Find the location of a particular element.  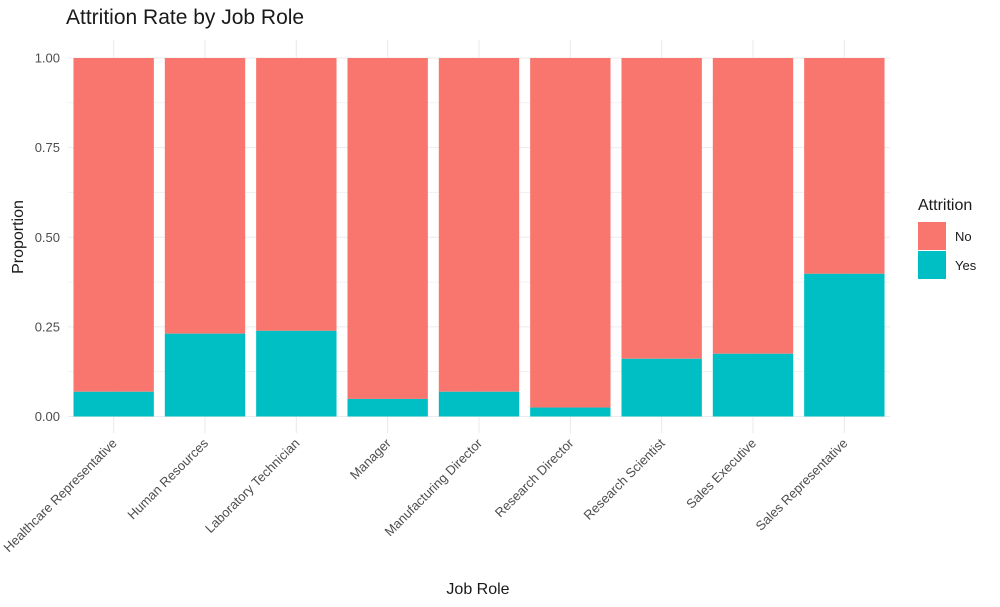

x-tick-label: Human Resources is located at coordinates (167, 478).